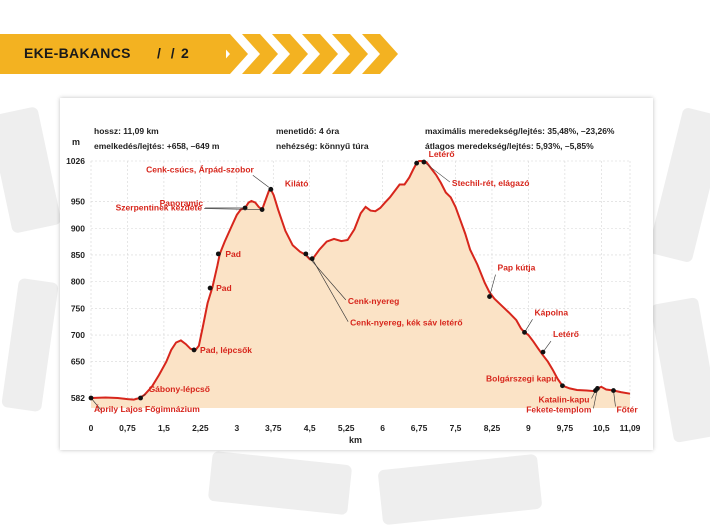 The width and height of the screenshot is (710, 528). I want to click on waypoint-label: Panoramic, so click(182, 203).